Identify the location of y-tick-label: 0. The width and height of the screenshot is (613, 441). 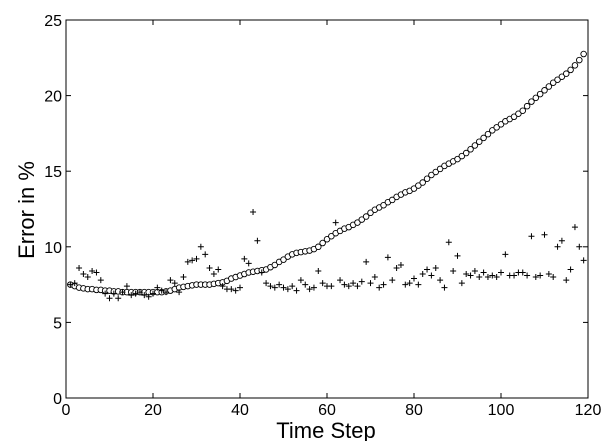
(57, 399).